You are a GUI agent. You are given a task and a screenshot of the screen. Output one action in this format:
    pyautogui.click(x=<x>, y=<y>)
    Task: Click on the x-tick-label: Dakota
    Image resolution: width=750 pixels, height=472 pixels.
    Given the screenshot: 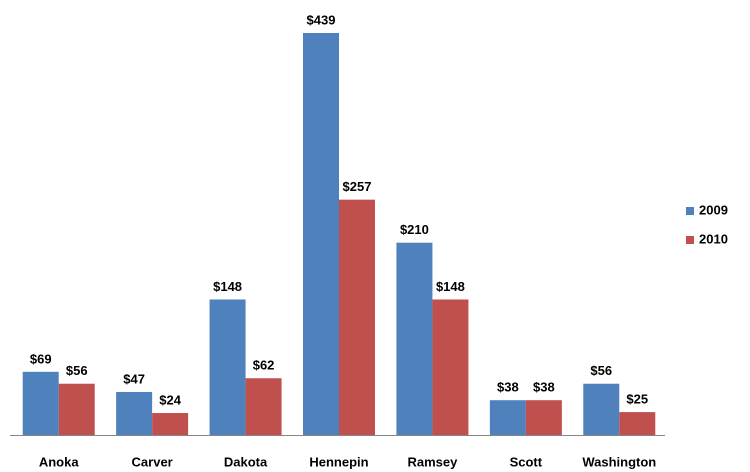 What is the action you would take?
    pyautogui.click(x=246, y=461)
    